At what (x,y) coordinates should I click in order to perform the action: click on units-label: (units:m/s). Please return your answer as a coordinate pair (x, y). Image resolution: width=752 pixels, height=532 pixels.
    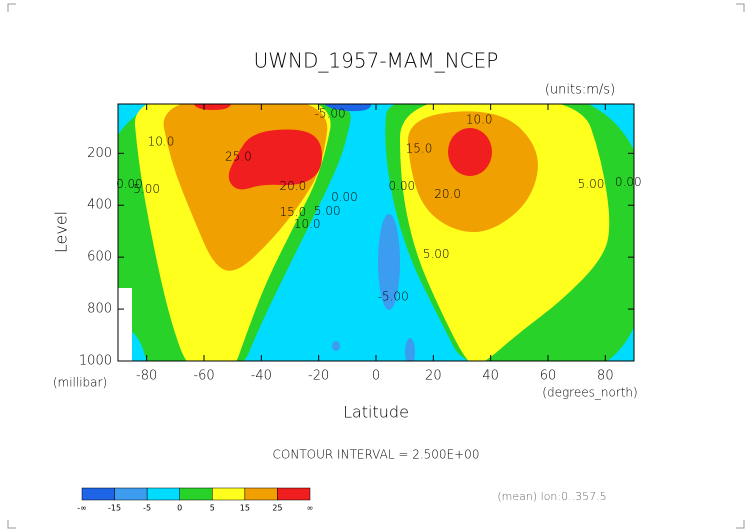
    Looking at the image, I should click on (580, 90).